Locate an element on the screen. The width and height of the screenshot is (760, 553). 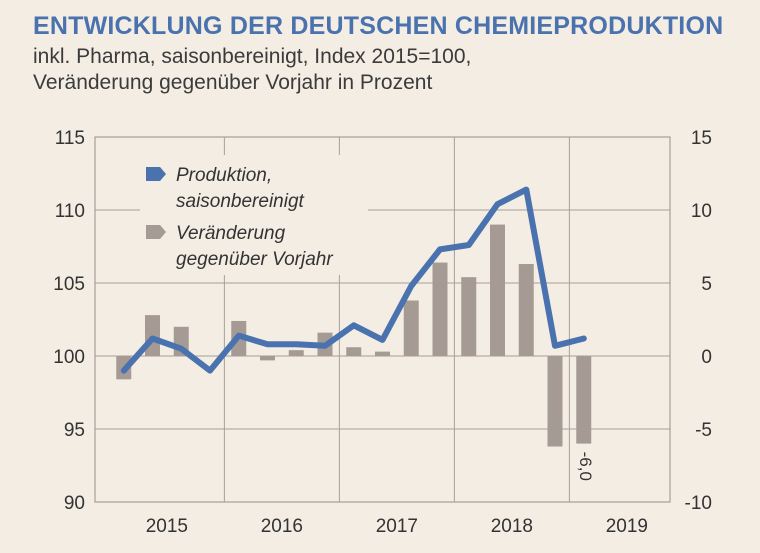
legend-line-label-1: Produktion, is located at coordinates (224, 175).